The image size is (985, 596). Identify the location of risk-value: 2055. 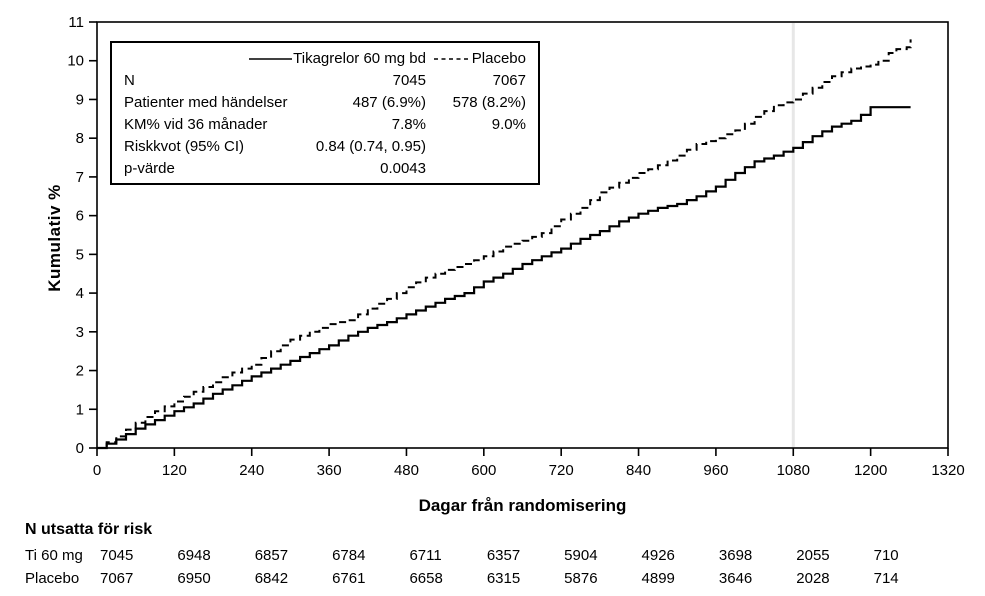
(813, 555).